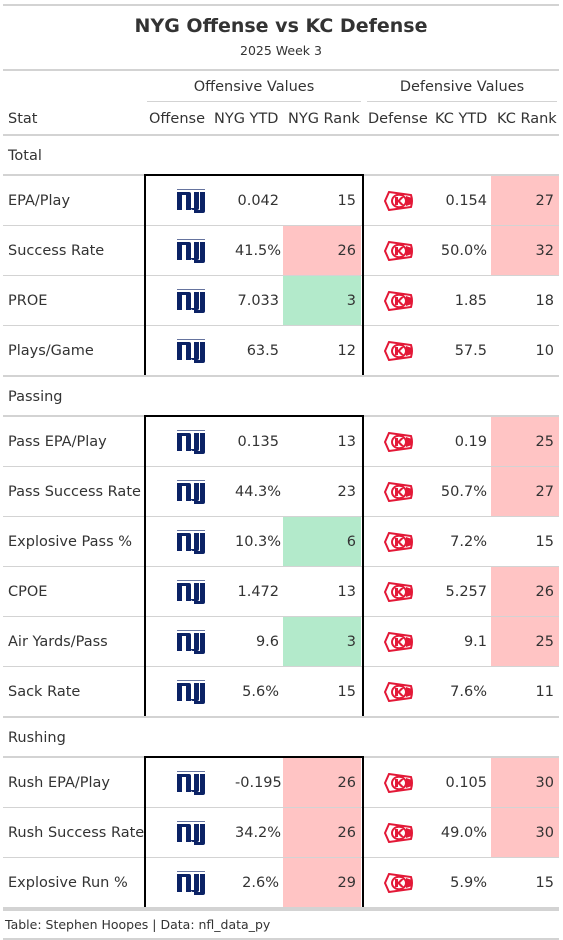 This screenshot has width=563, height=940. I want to click on column-spanners: Offensive Values Defensive Values, so click(281, 86).